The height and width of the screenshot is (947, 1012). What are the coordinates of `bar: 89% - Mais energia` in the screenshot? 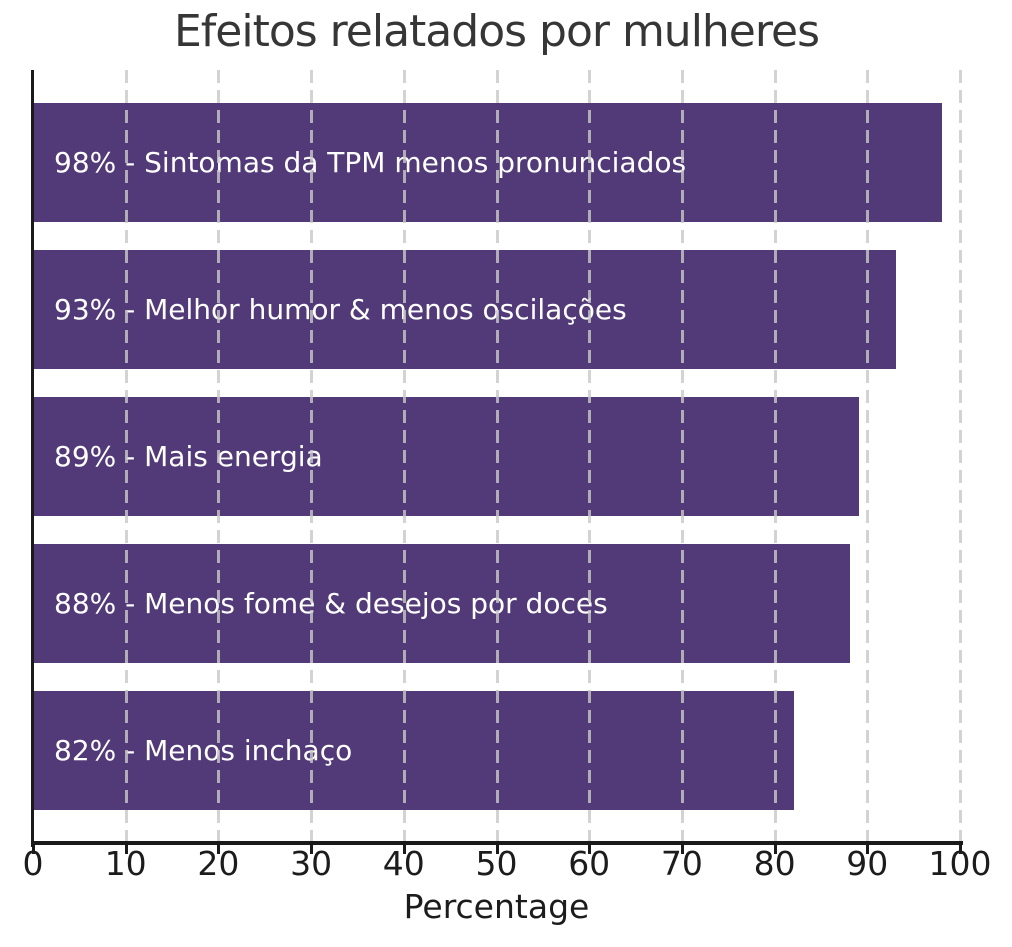 It's located at (447, 456).